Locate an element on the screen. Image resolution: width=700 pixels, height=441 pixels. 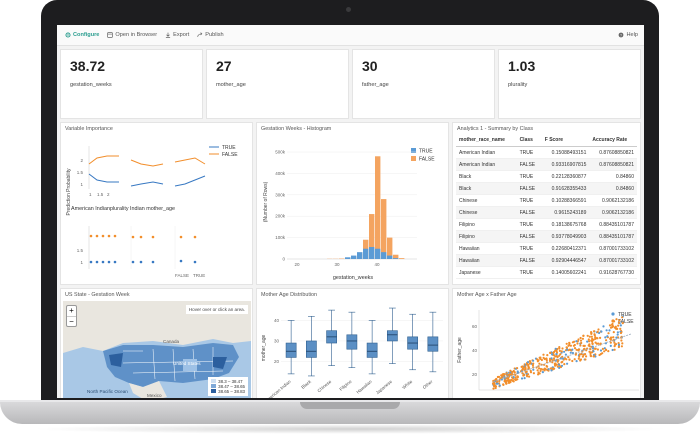
column-header: mother_race_name is located at coordinates (486, 140).